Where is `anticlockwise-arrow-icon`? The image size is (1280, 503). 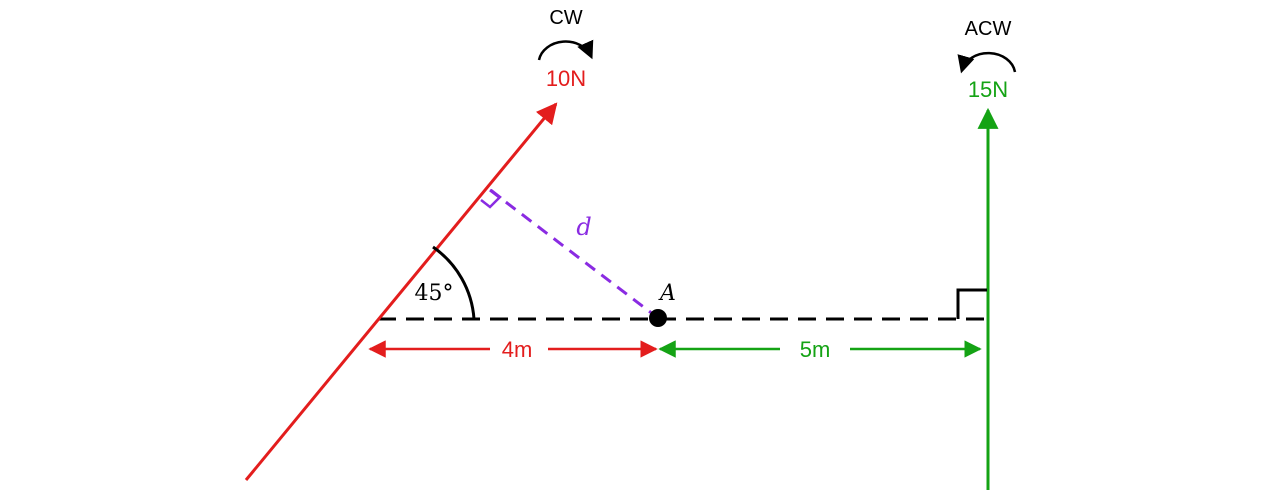 anticlockwise-arrow-icon is located at coordinates (987, 62).